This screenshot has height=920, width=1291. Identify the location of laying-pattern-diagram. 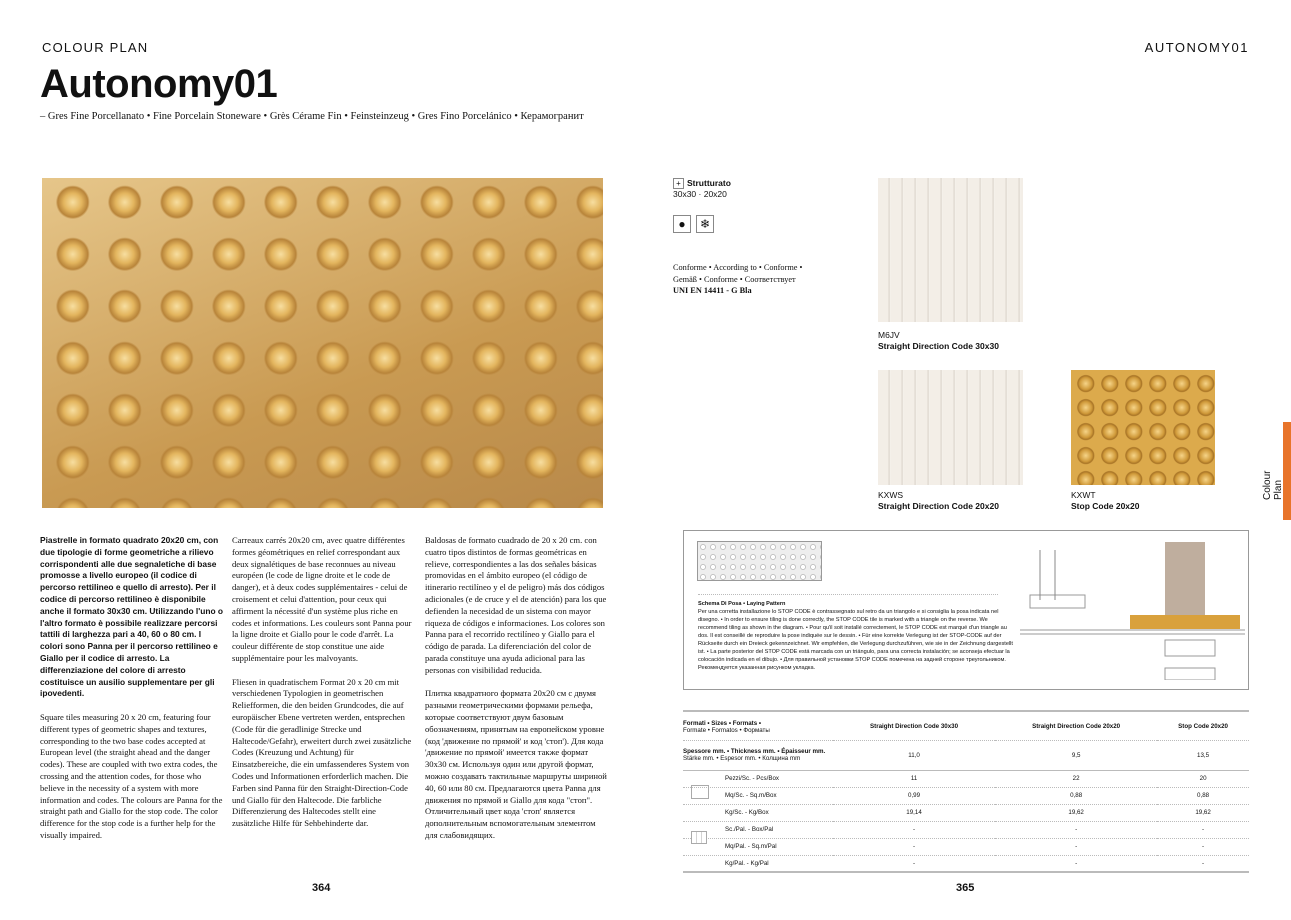
(759, 561).